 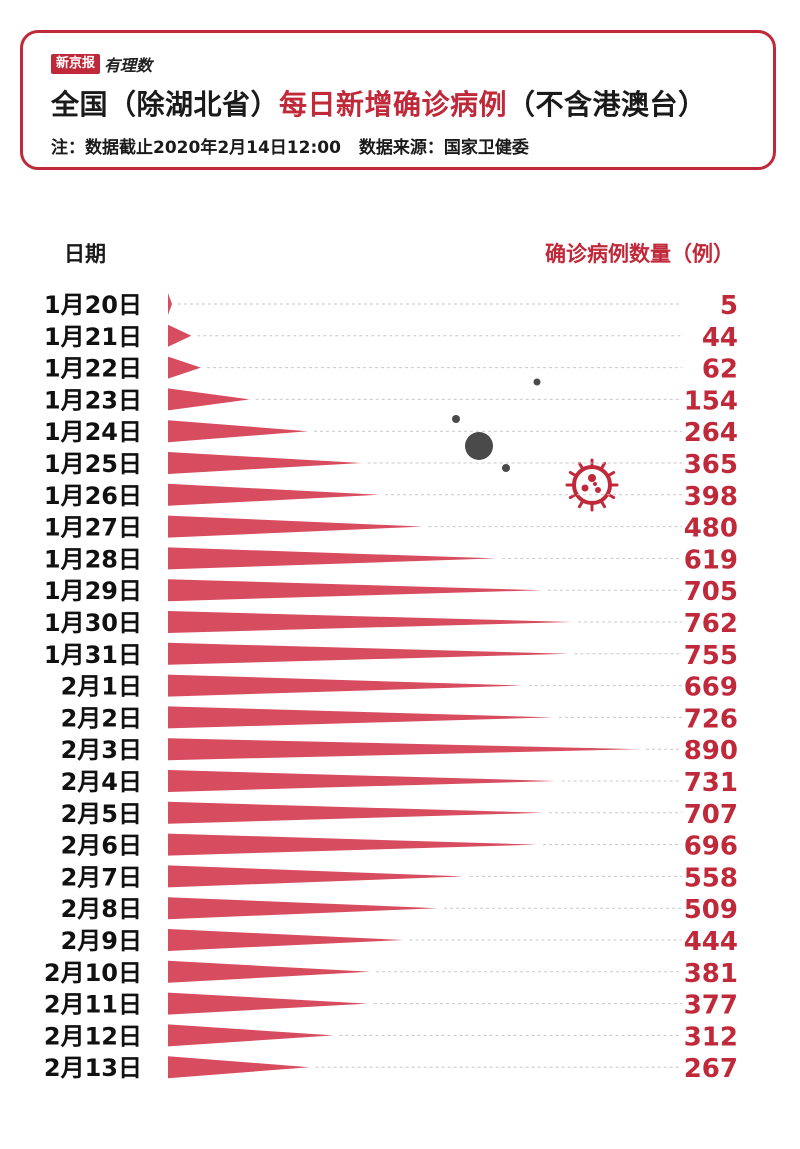 I want to click on note-line: 注：数据截止2020年2月14日12:00 数据来源：国家卫健委, so click(x=290, y=145).